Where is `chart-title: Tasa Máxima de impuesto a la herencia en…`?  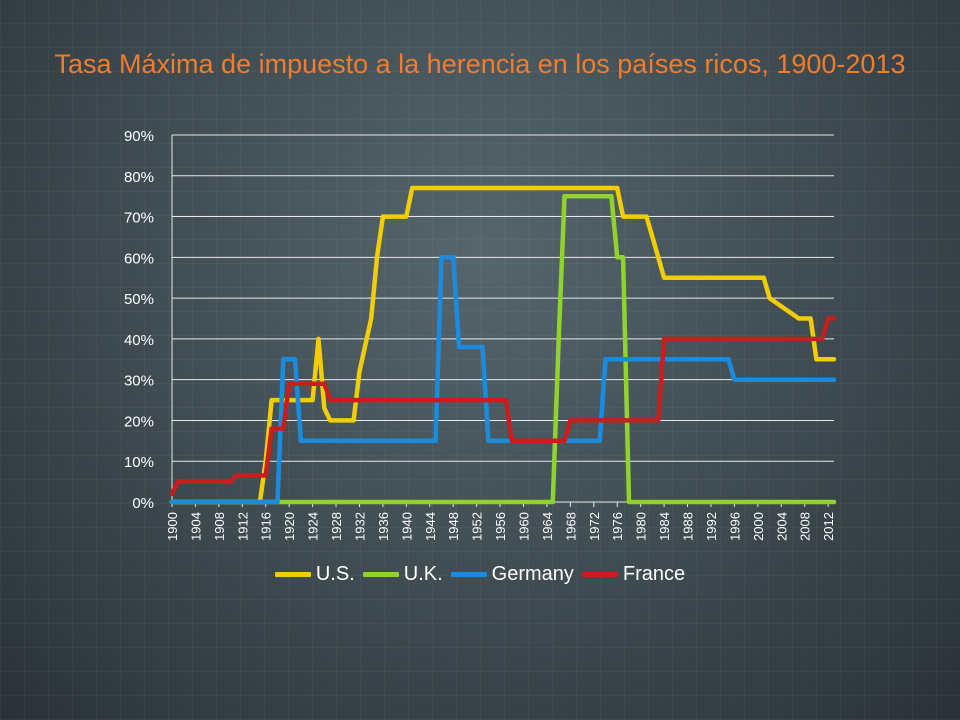 chart-title: Tasa Máxima de impuesto a la herencia en… is located at coordinates (480, 64).